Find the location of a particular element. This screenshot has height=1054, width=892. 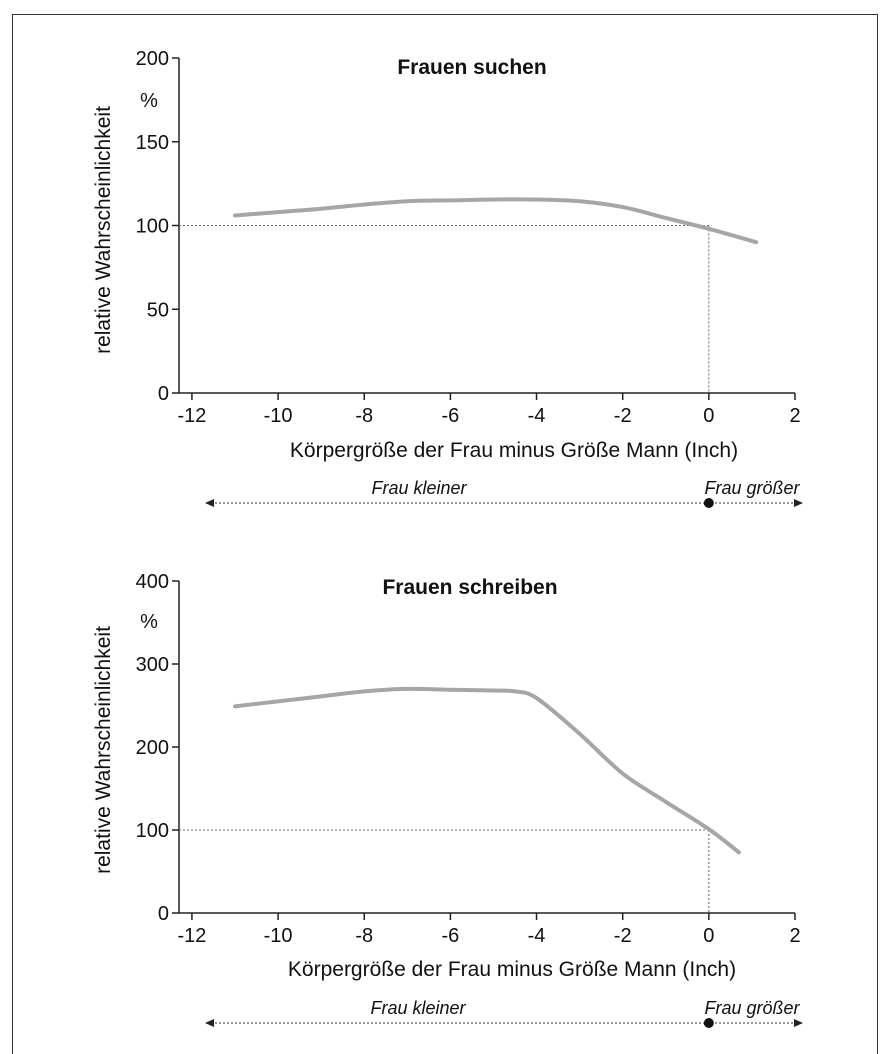

chart-2-y-unit: % is located at coordinates (149, 622).